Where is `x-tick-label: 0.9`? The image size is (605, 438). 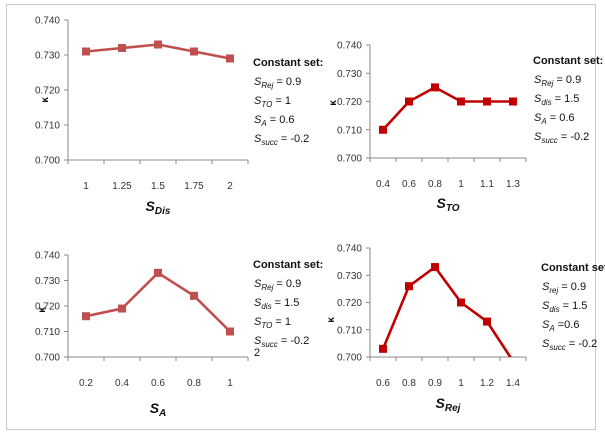 x-tick-label: 0.9 is located at coordinates (435, 383).